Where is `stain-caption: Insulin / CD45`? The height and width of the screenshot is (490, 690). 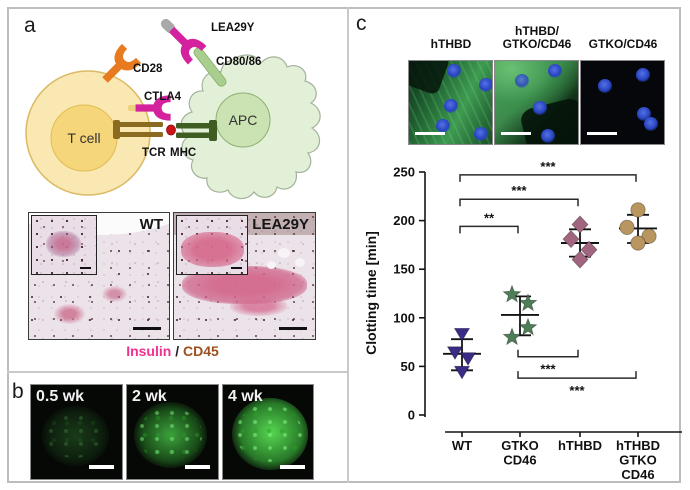 stain-caption: Insulin / CD45 is located at coordinates (172, 351).